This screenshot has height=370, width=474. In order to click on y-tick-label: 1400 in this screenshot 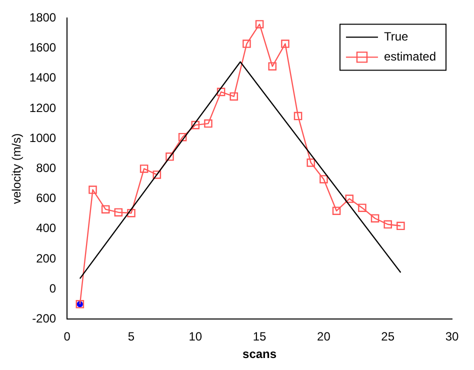, I will do `click(42, 77)`.